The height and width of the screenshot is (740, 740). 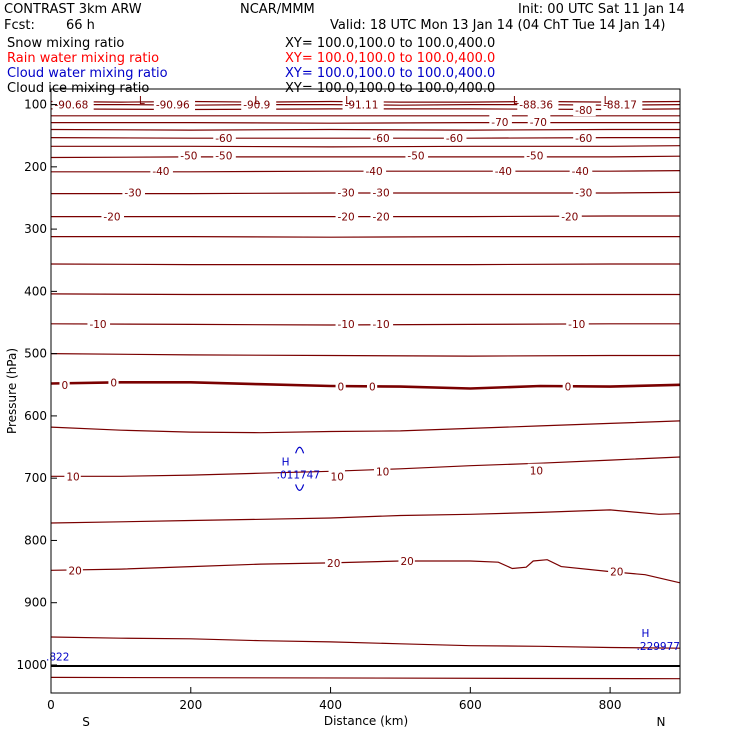 What do you see at coordinates (31, 665) in the screenshot?
I see `y-tick-label: 1000` at bounding box center [31, 665].